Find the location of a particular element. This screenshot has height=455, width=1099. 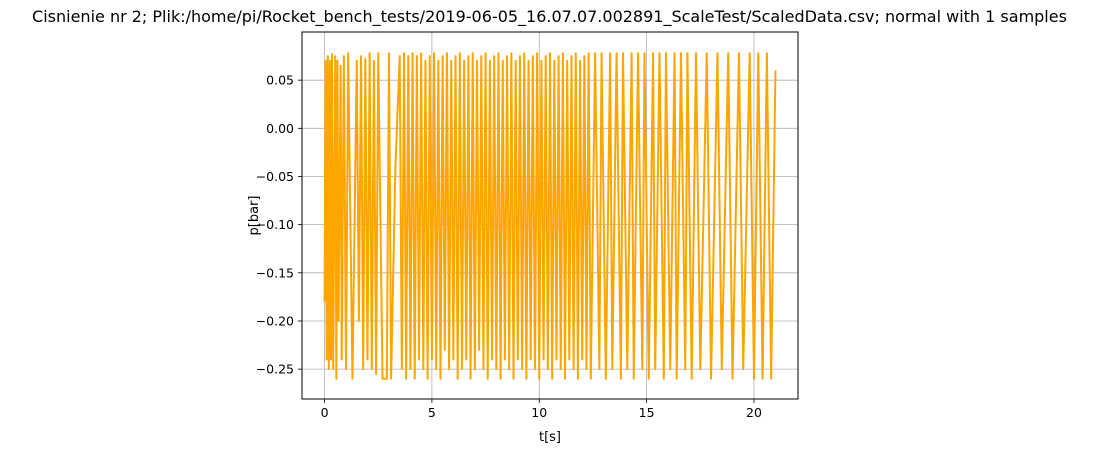

x-tick-label: 15 is located at coordinates (647, 412).